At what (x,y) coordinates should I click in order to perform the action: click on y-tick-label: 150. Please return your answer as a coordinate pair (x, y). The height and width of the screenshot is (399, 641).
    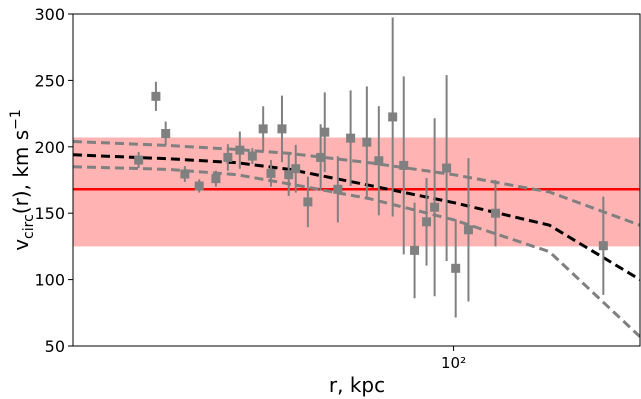
    Looking at the image, I should click on (49, 213).